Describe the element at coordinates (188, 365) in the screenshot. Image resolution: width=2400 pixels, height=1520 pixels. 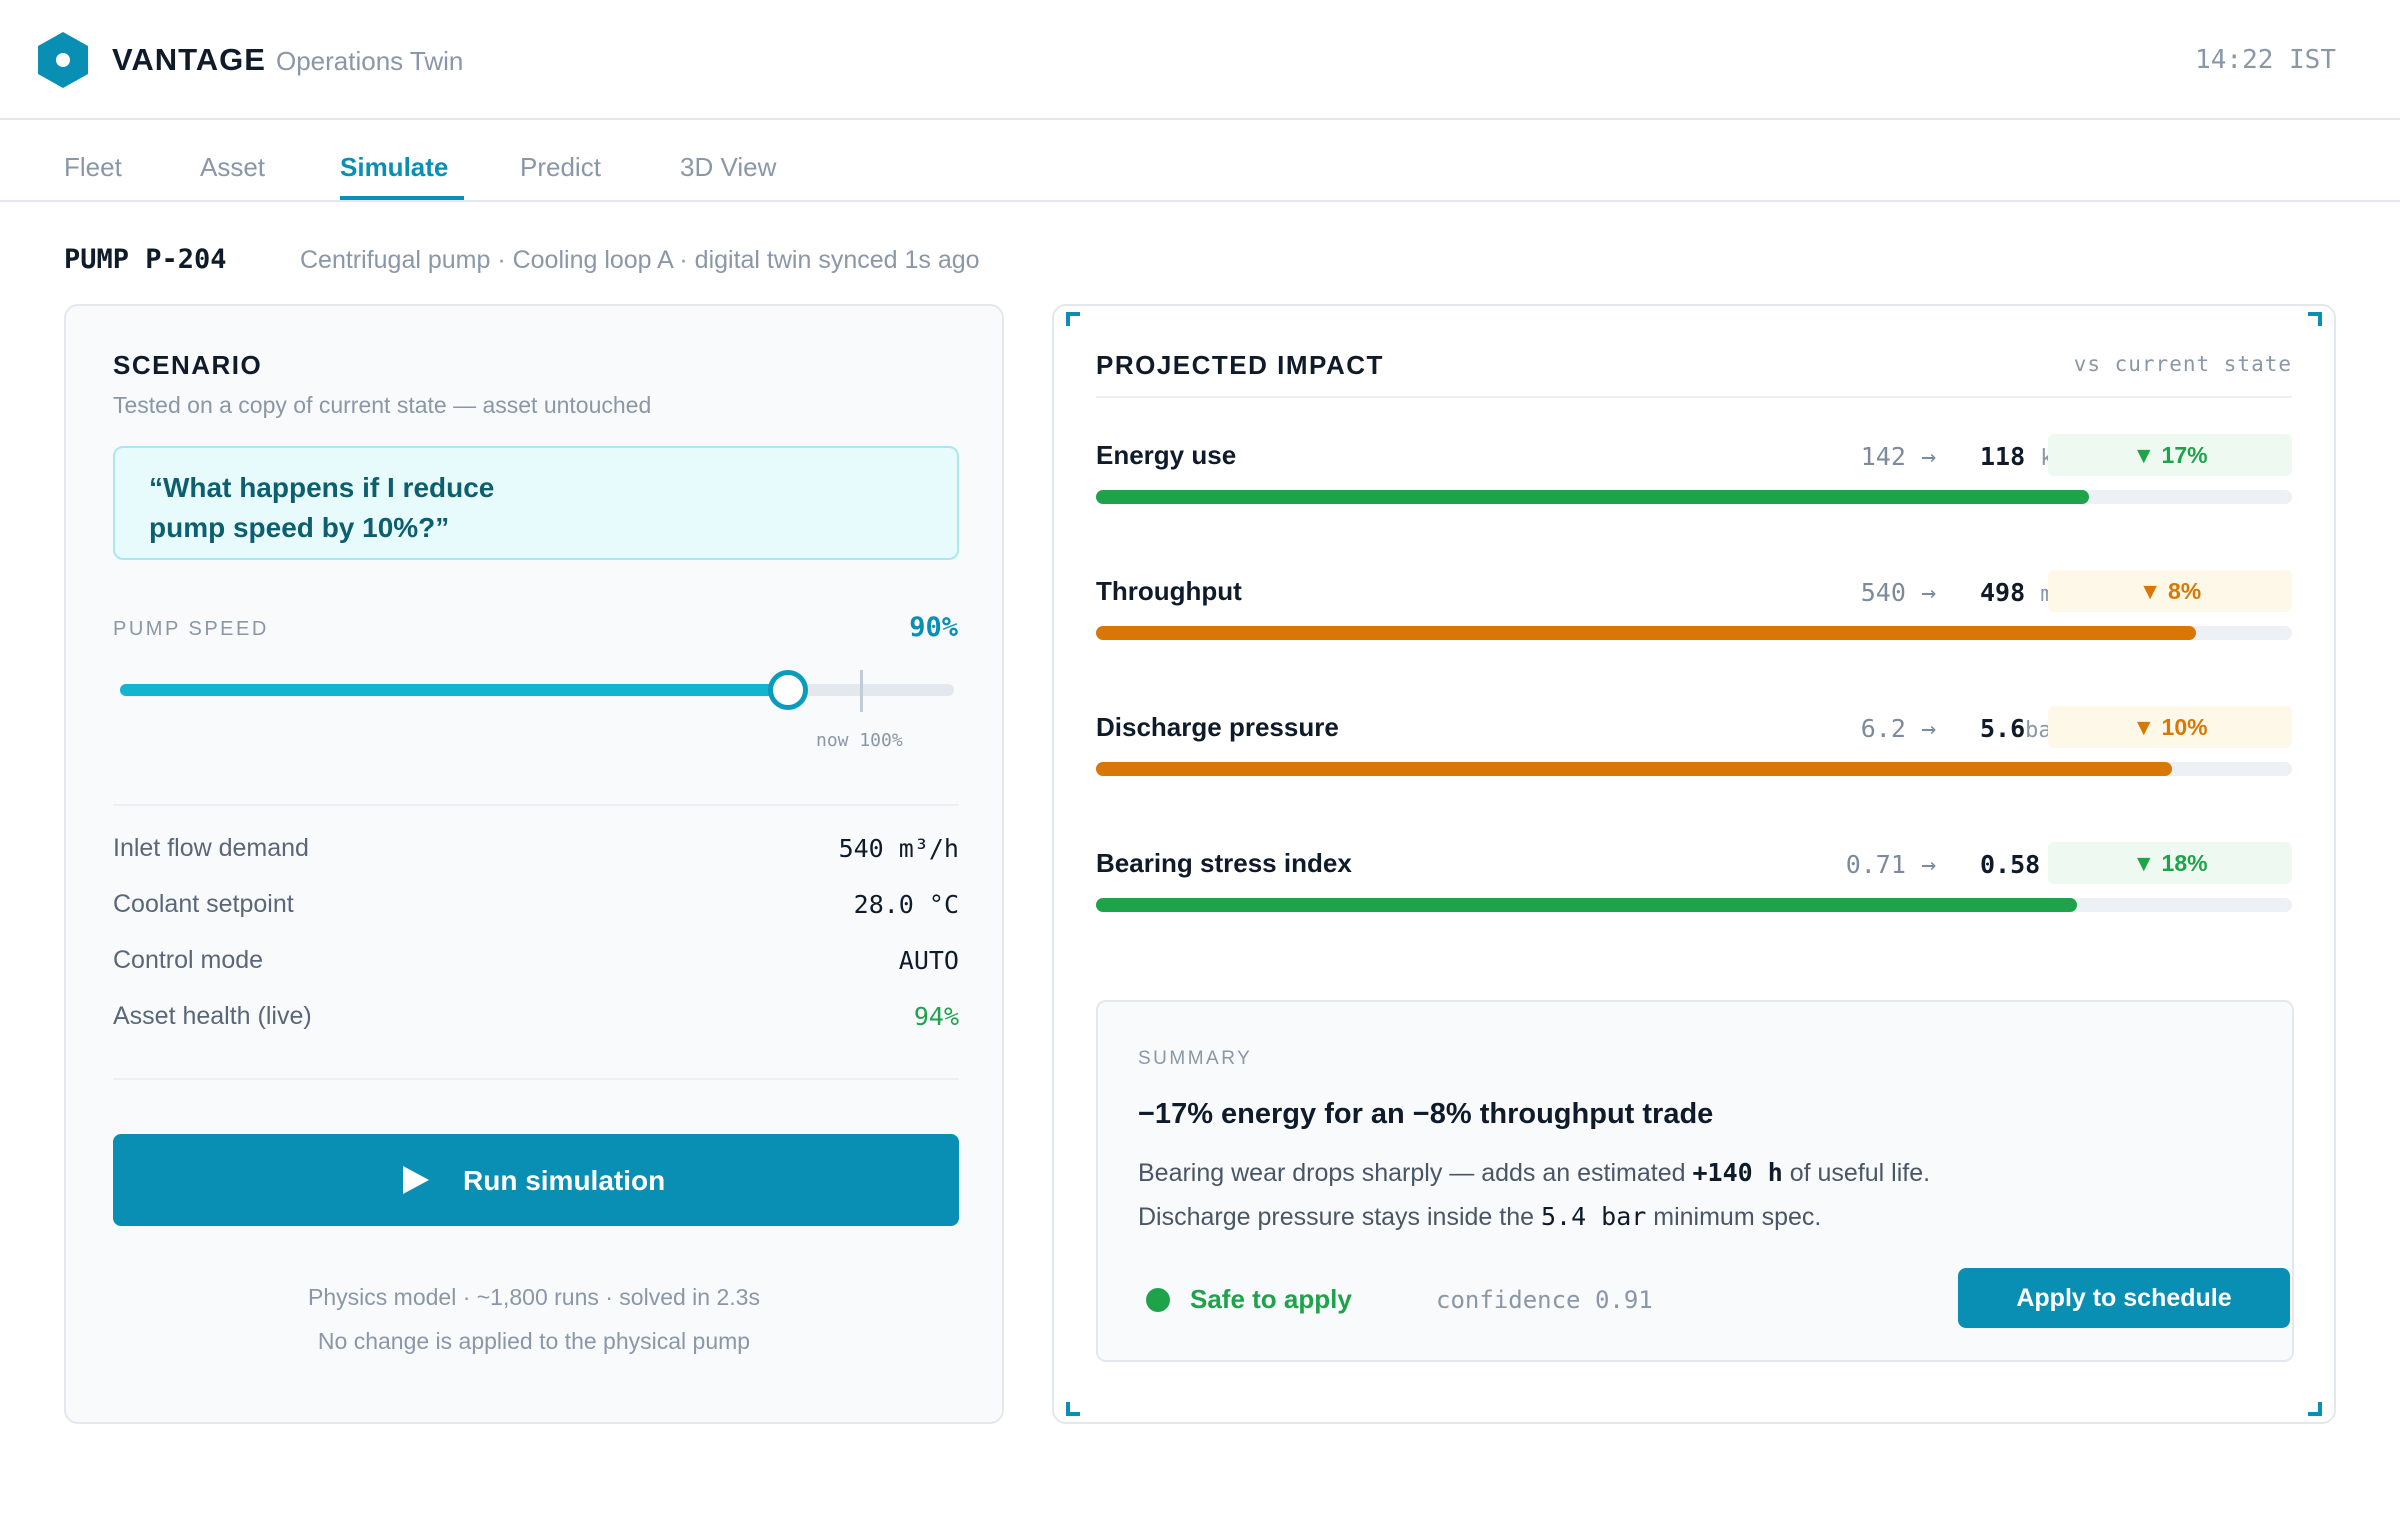
I see `scenario-title: SCENARIO` at that location.